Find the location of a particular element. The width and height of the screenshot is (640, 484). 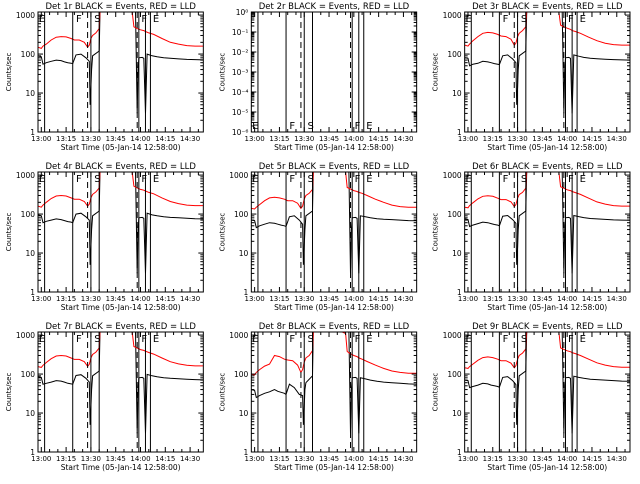

y-tick-label: 10⁻⁶ is located at coordinates (240, 132).